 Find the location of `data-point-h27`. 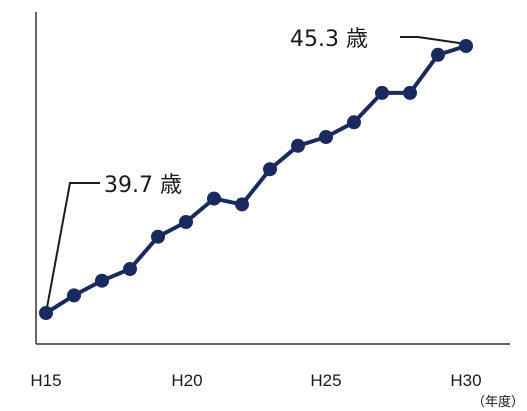

data-point-h27 is located at coordinates (382, 92).